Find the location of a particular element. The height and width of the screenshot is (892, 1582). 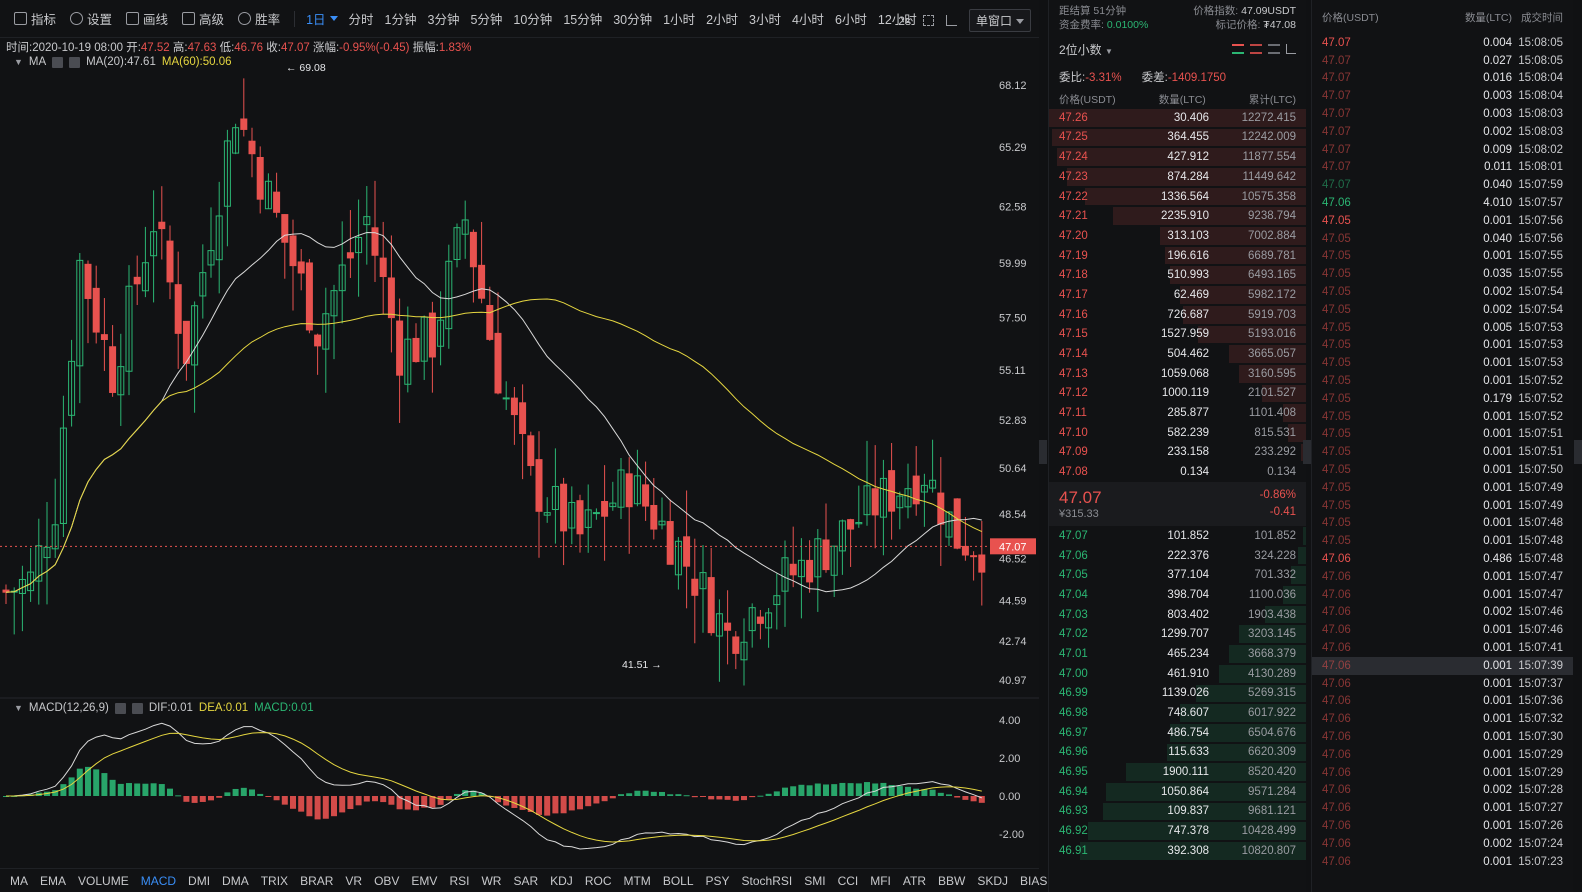

indicator-tab-mtm: MTM is located at coordinates (637, 880).